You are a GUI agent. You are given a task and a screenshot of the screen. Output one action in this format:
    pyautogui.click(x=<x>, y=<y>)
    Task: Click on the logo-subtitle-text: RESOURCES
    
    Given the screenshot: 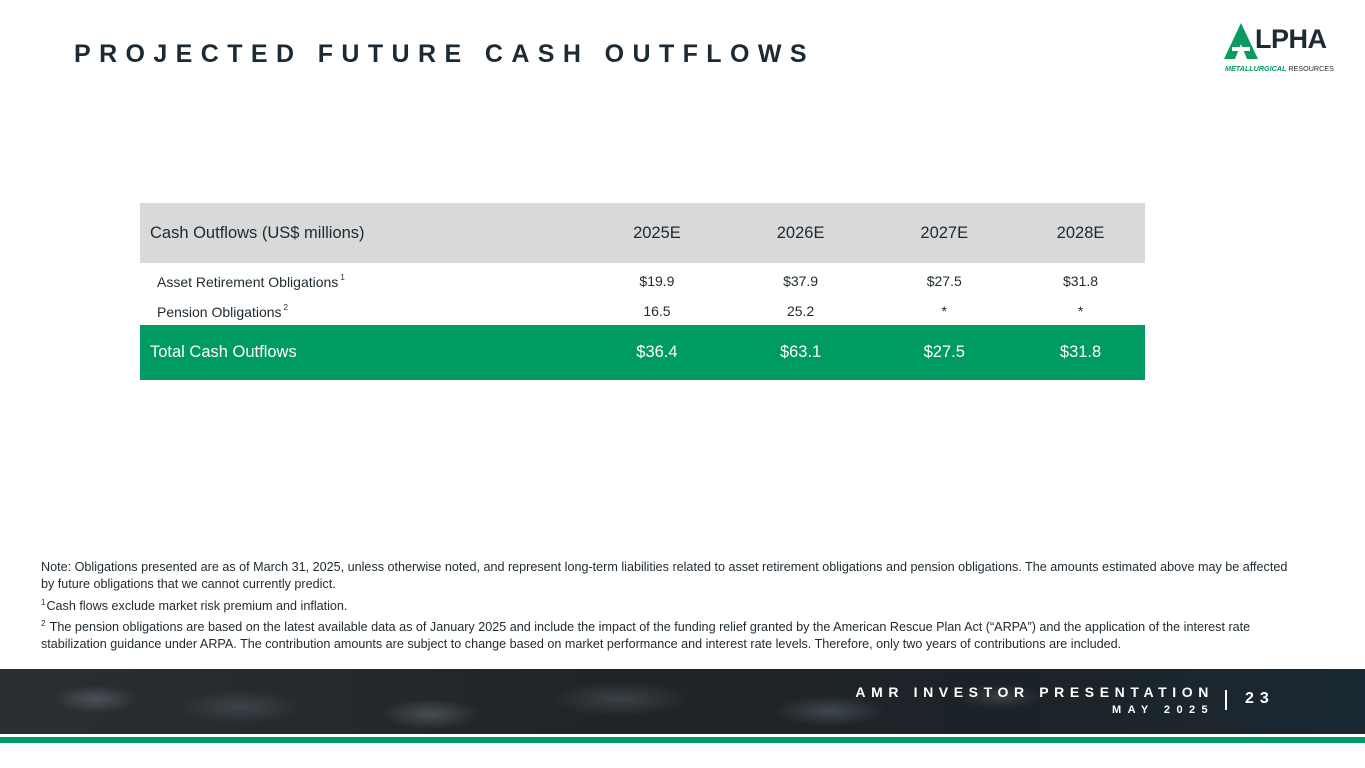 What is the action you would take?
    pyautogui.click(x=1311, y=68)
    